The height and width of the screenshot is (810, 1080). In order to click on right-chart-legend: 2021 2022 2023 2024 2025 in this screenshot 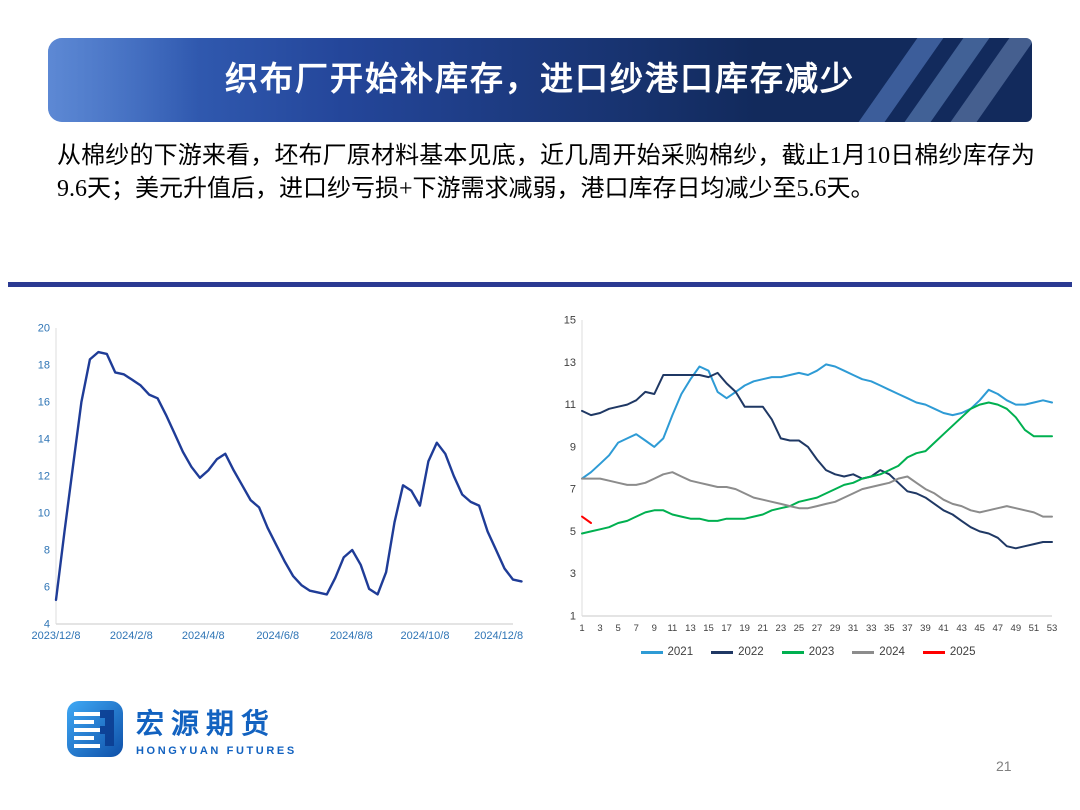, I will do `click(808, 652)`.